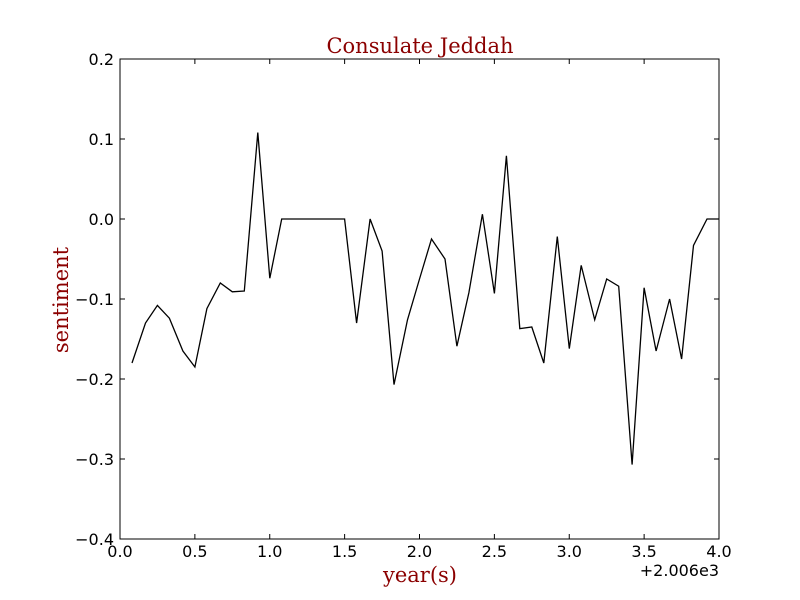 The height and width of the screenshot is (600, 800). Describe the element at coordinates (269, 551) in the screenshot. I see `x-tick-label: 1.0` at that location.